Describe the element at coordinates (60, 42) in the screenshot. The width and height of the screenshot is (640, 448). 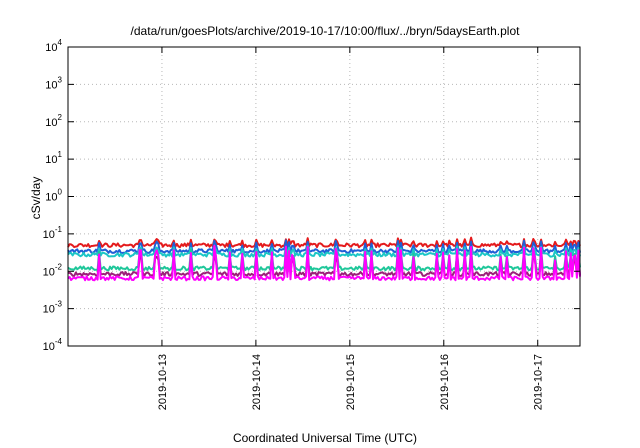
I see `y-tick-exponent: 4` at that location.